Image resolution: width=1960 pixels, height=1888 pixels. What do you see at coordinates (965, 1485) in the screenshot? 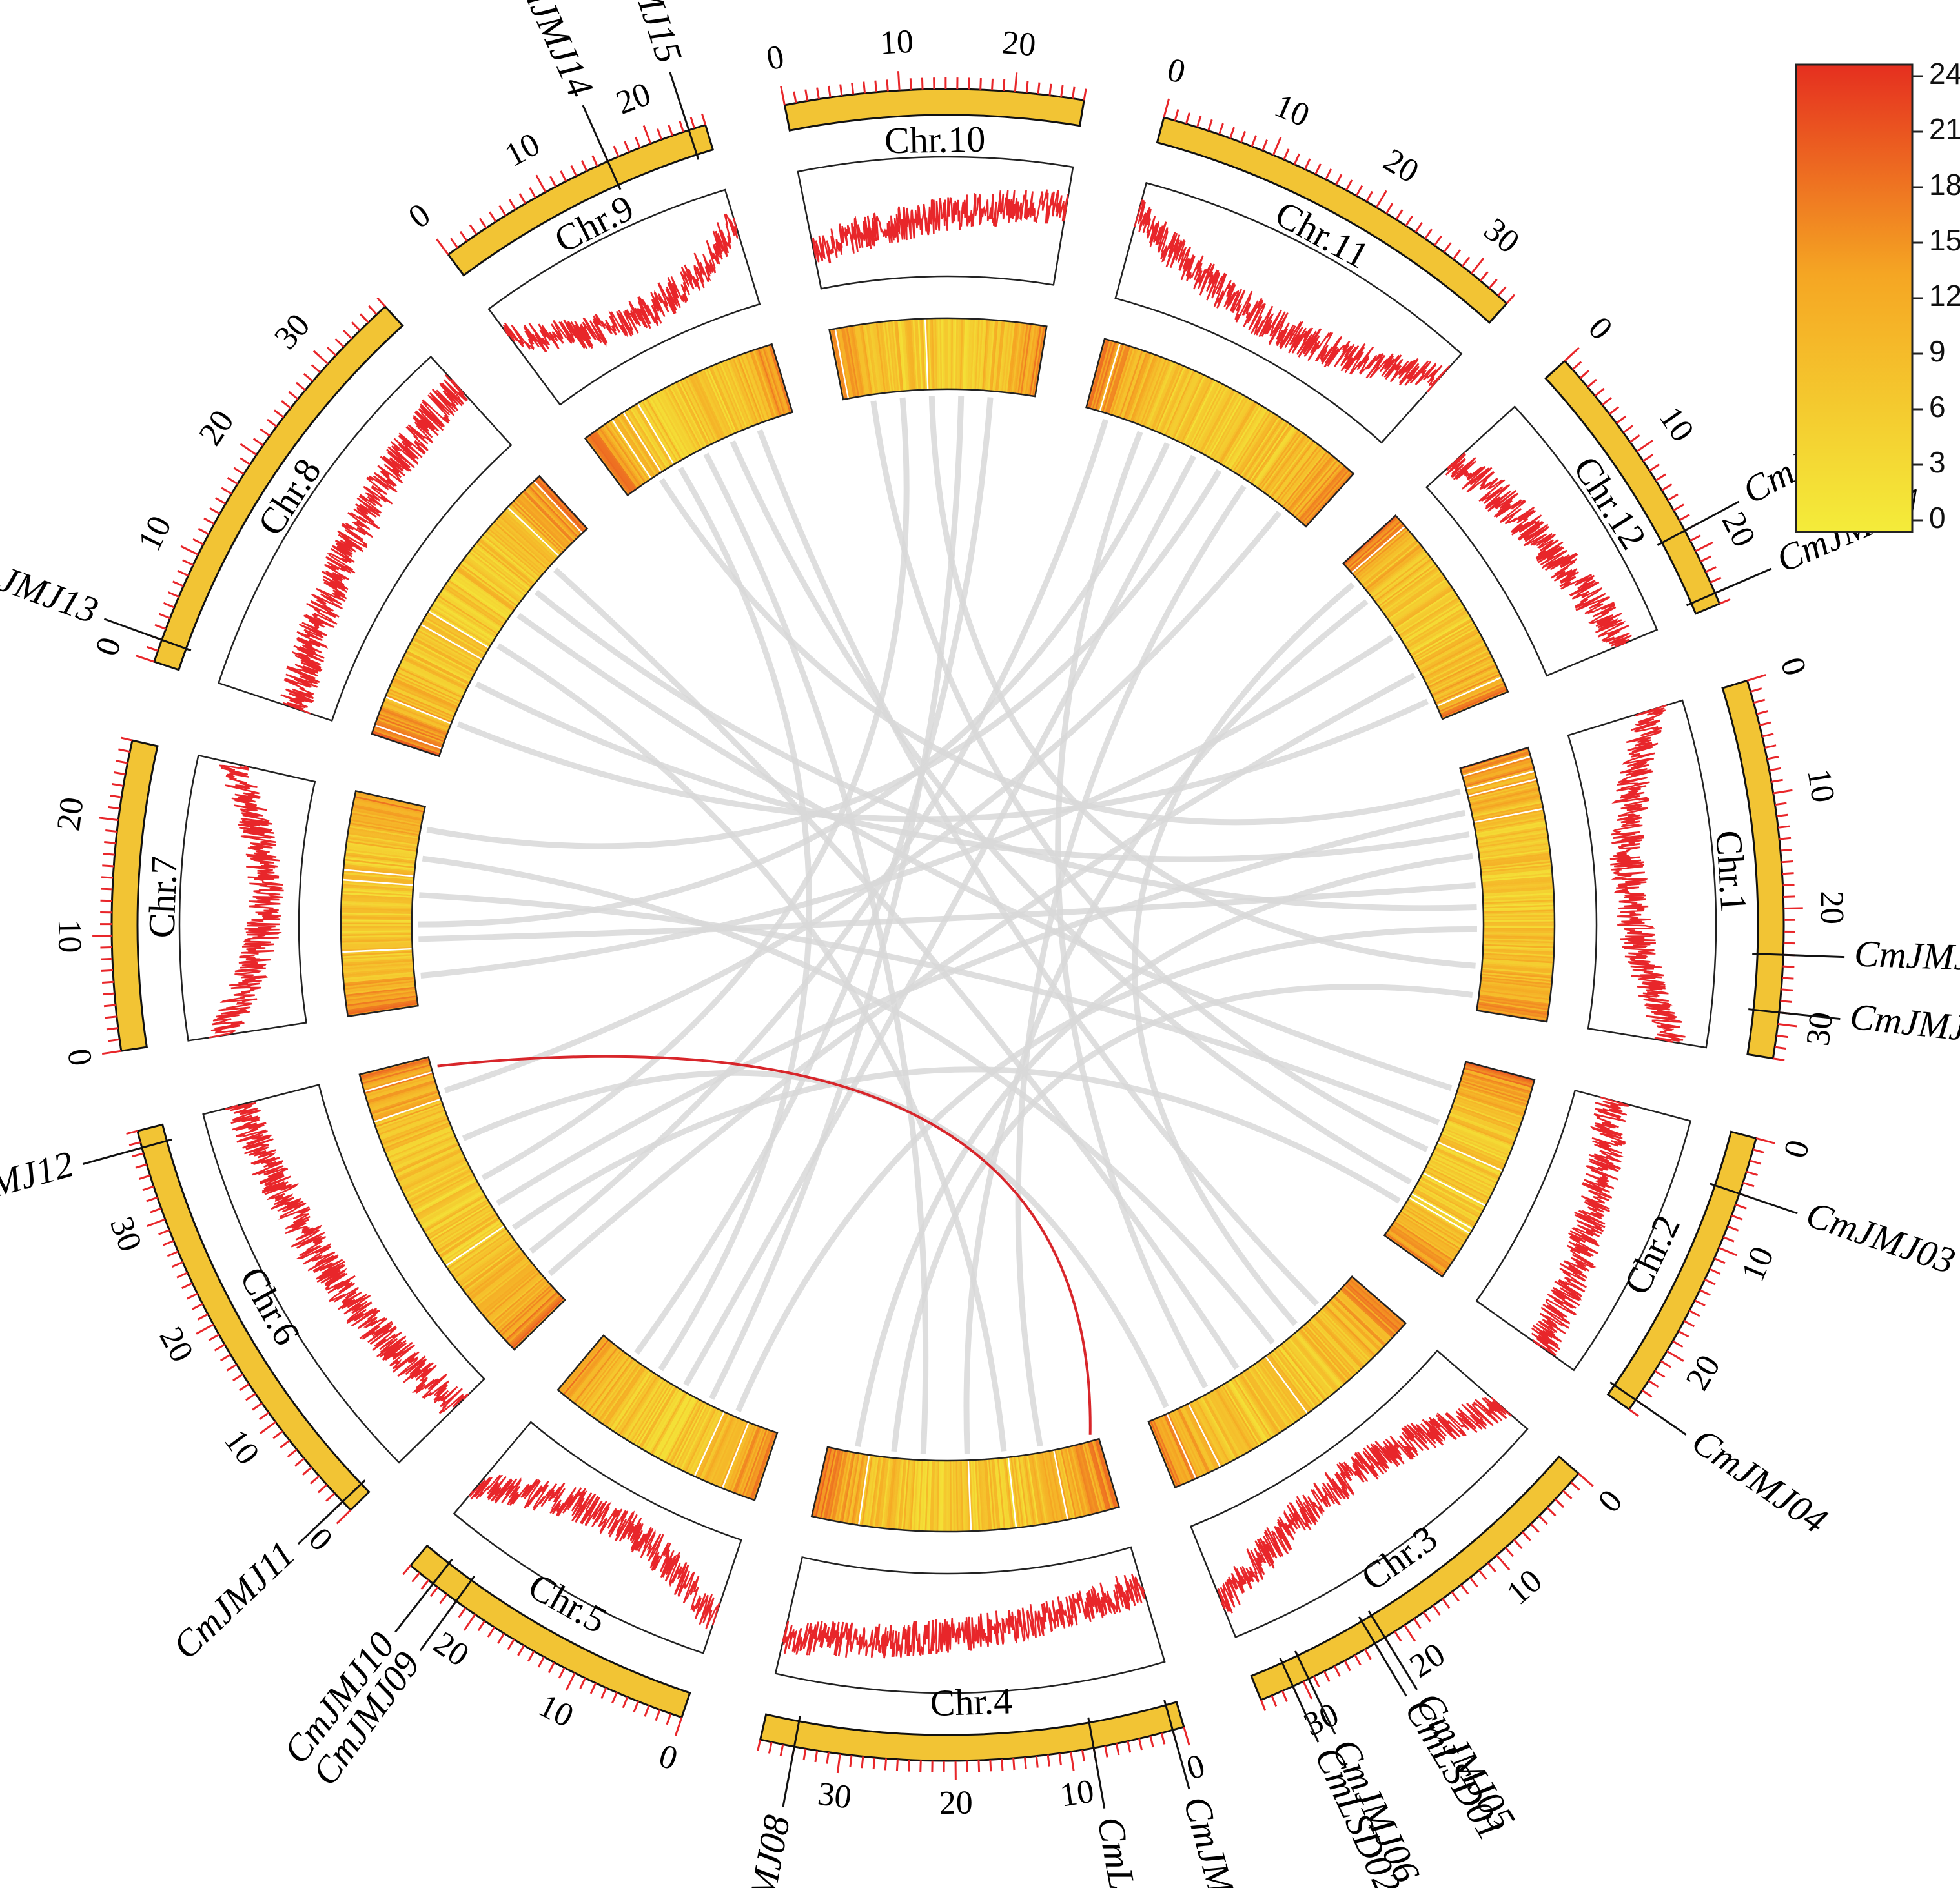
I see `heatmap-chr4` at bounding box center [965, 1485].